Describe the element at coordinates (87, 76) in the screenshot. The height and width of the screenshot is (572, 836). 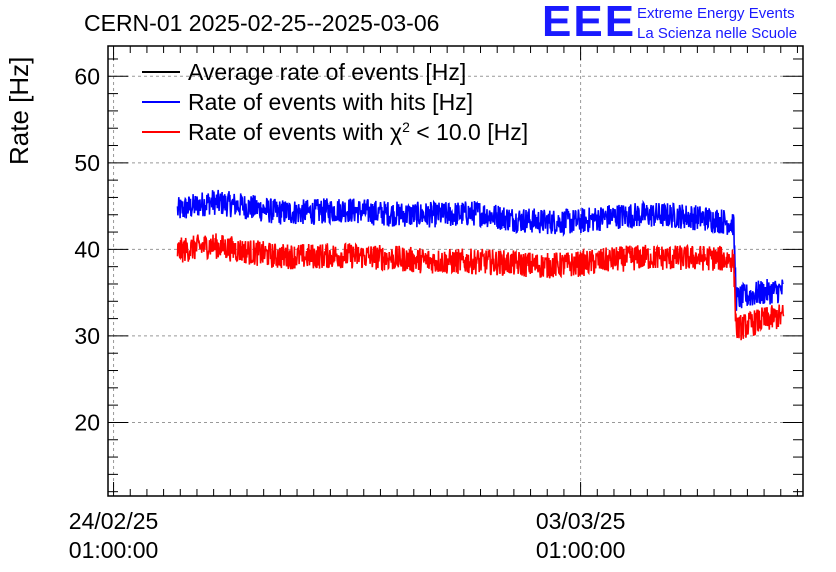
I see `y-tick-label: 60` at that location.